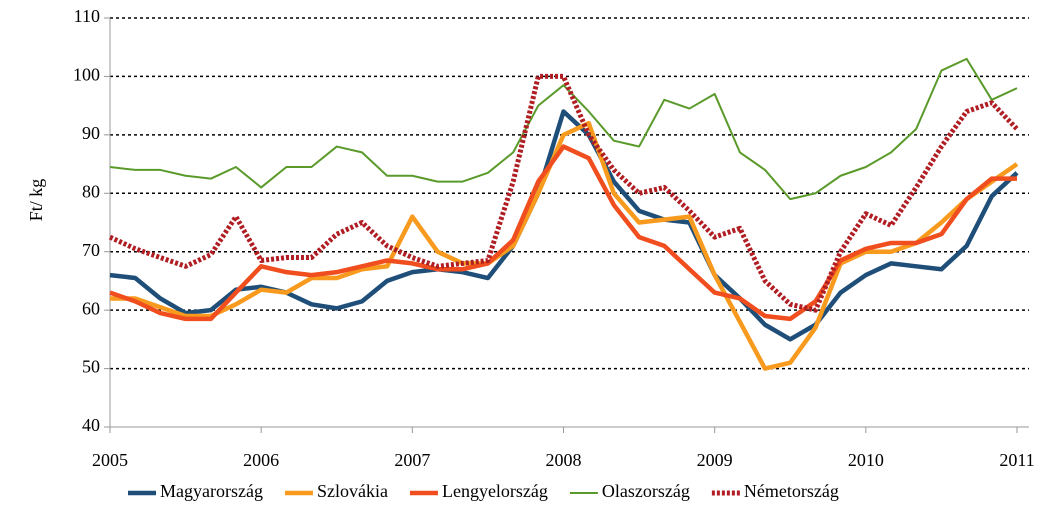 The image size is (1048, 514). Describe the element at coordinates (646, 491) in the screenshot. I see `legend-label: Olaszország` at that location.